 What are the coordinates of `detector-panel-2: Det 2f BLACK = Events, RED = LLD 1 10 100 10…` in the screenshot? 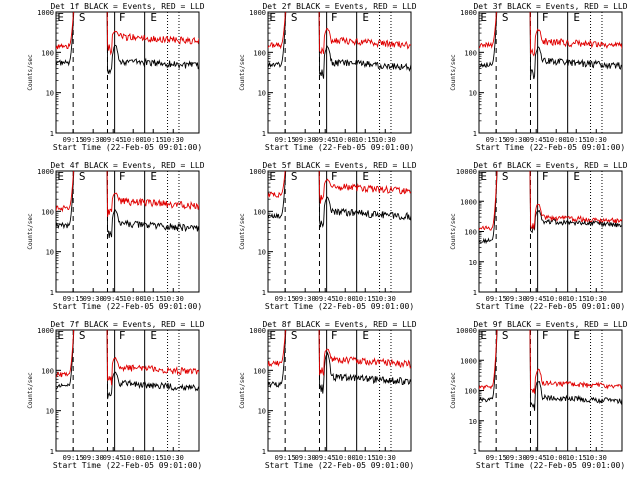 It's located at (328, 77).